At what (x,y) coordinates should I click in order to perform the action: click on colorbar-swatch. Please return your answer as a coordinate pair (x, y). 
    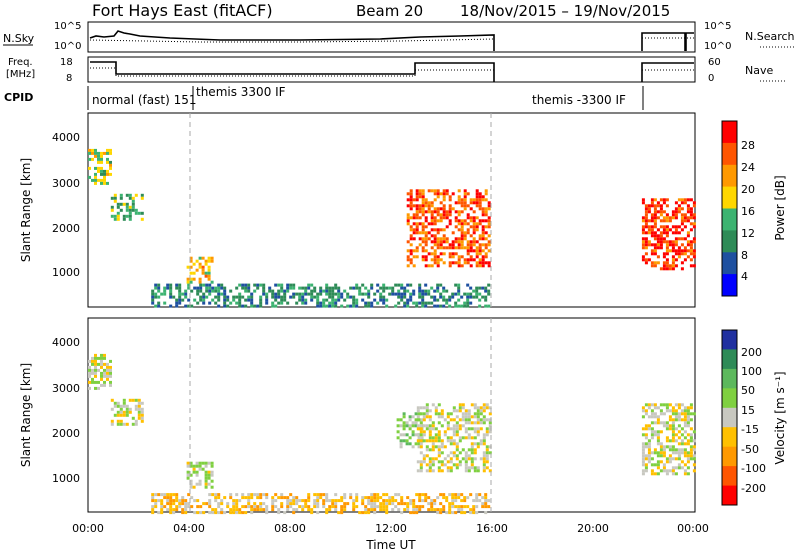
    Looking at the image, I should click on (729, 132).